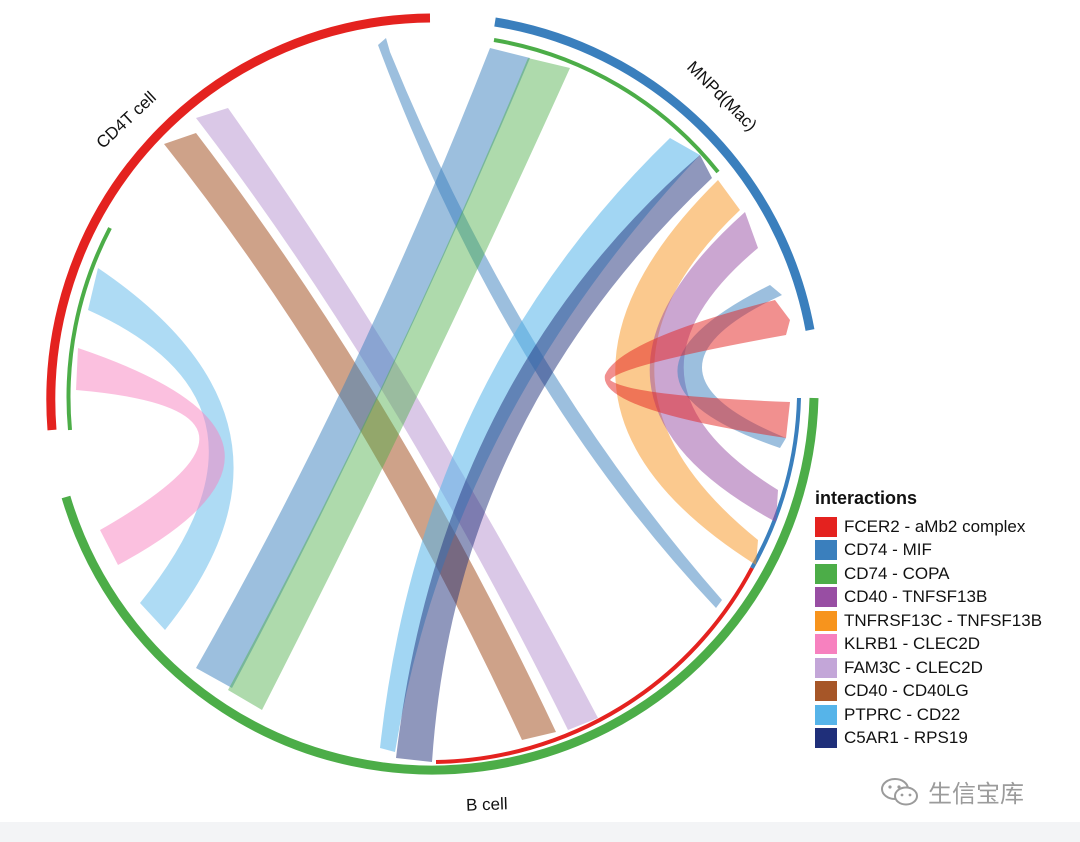 Image resolution: width=1080 pixels, height=842 pixels. I want to click on legend-item: FAM3C - CLEC2D, so click(947, 668).